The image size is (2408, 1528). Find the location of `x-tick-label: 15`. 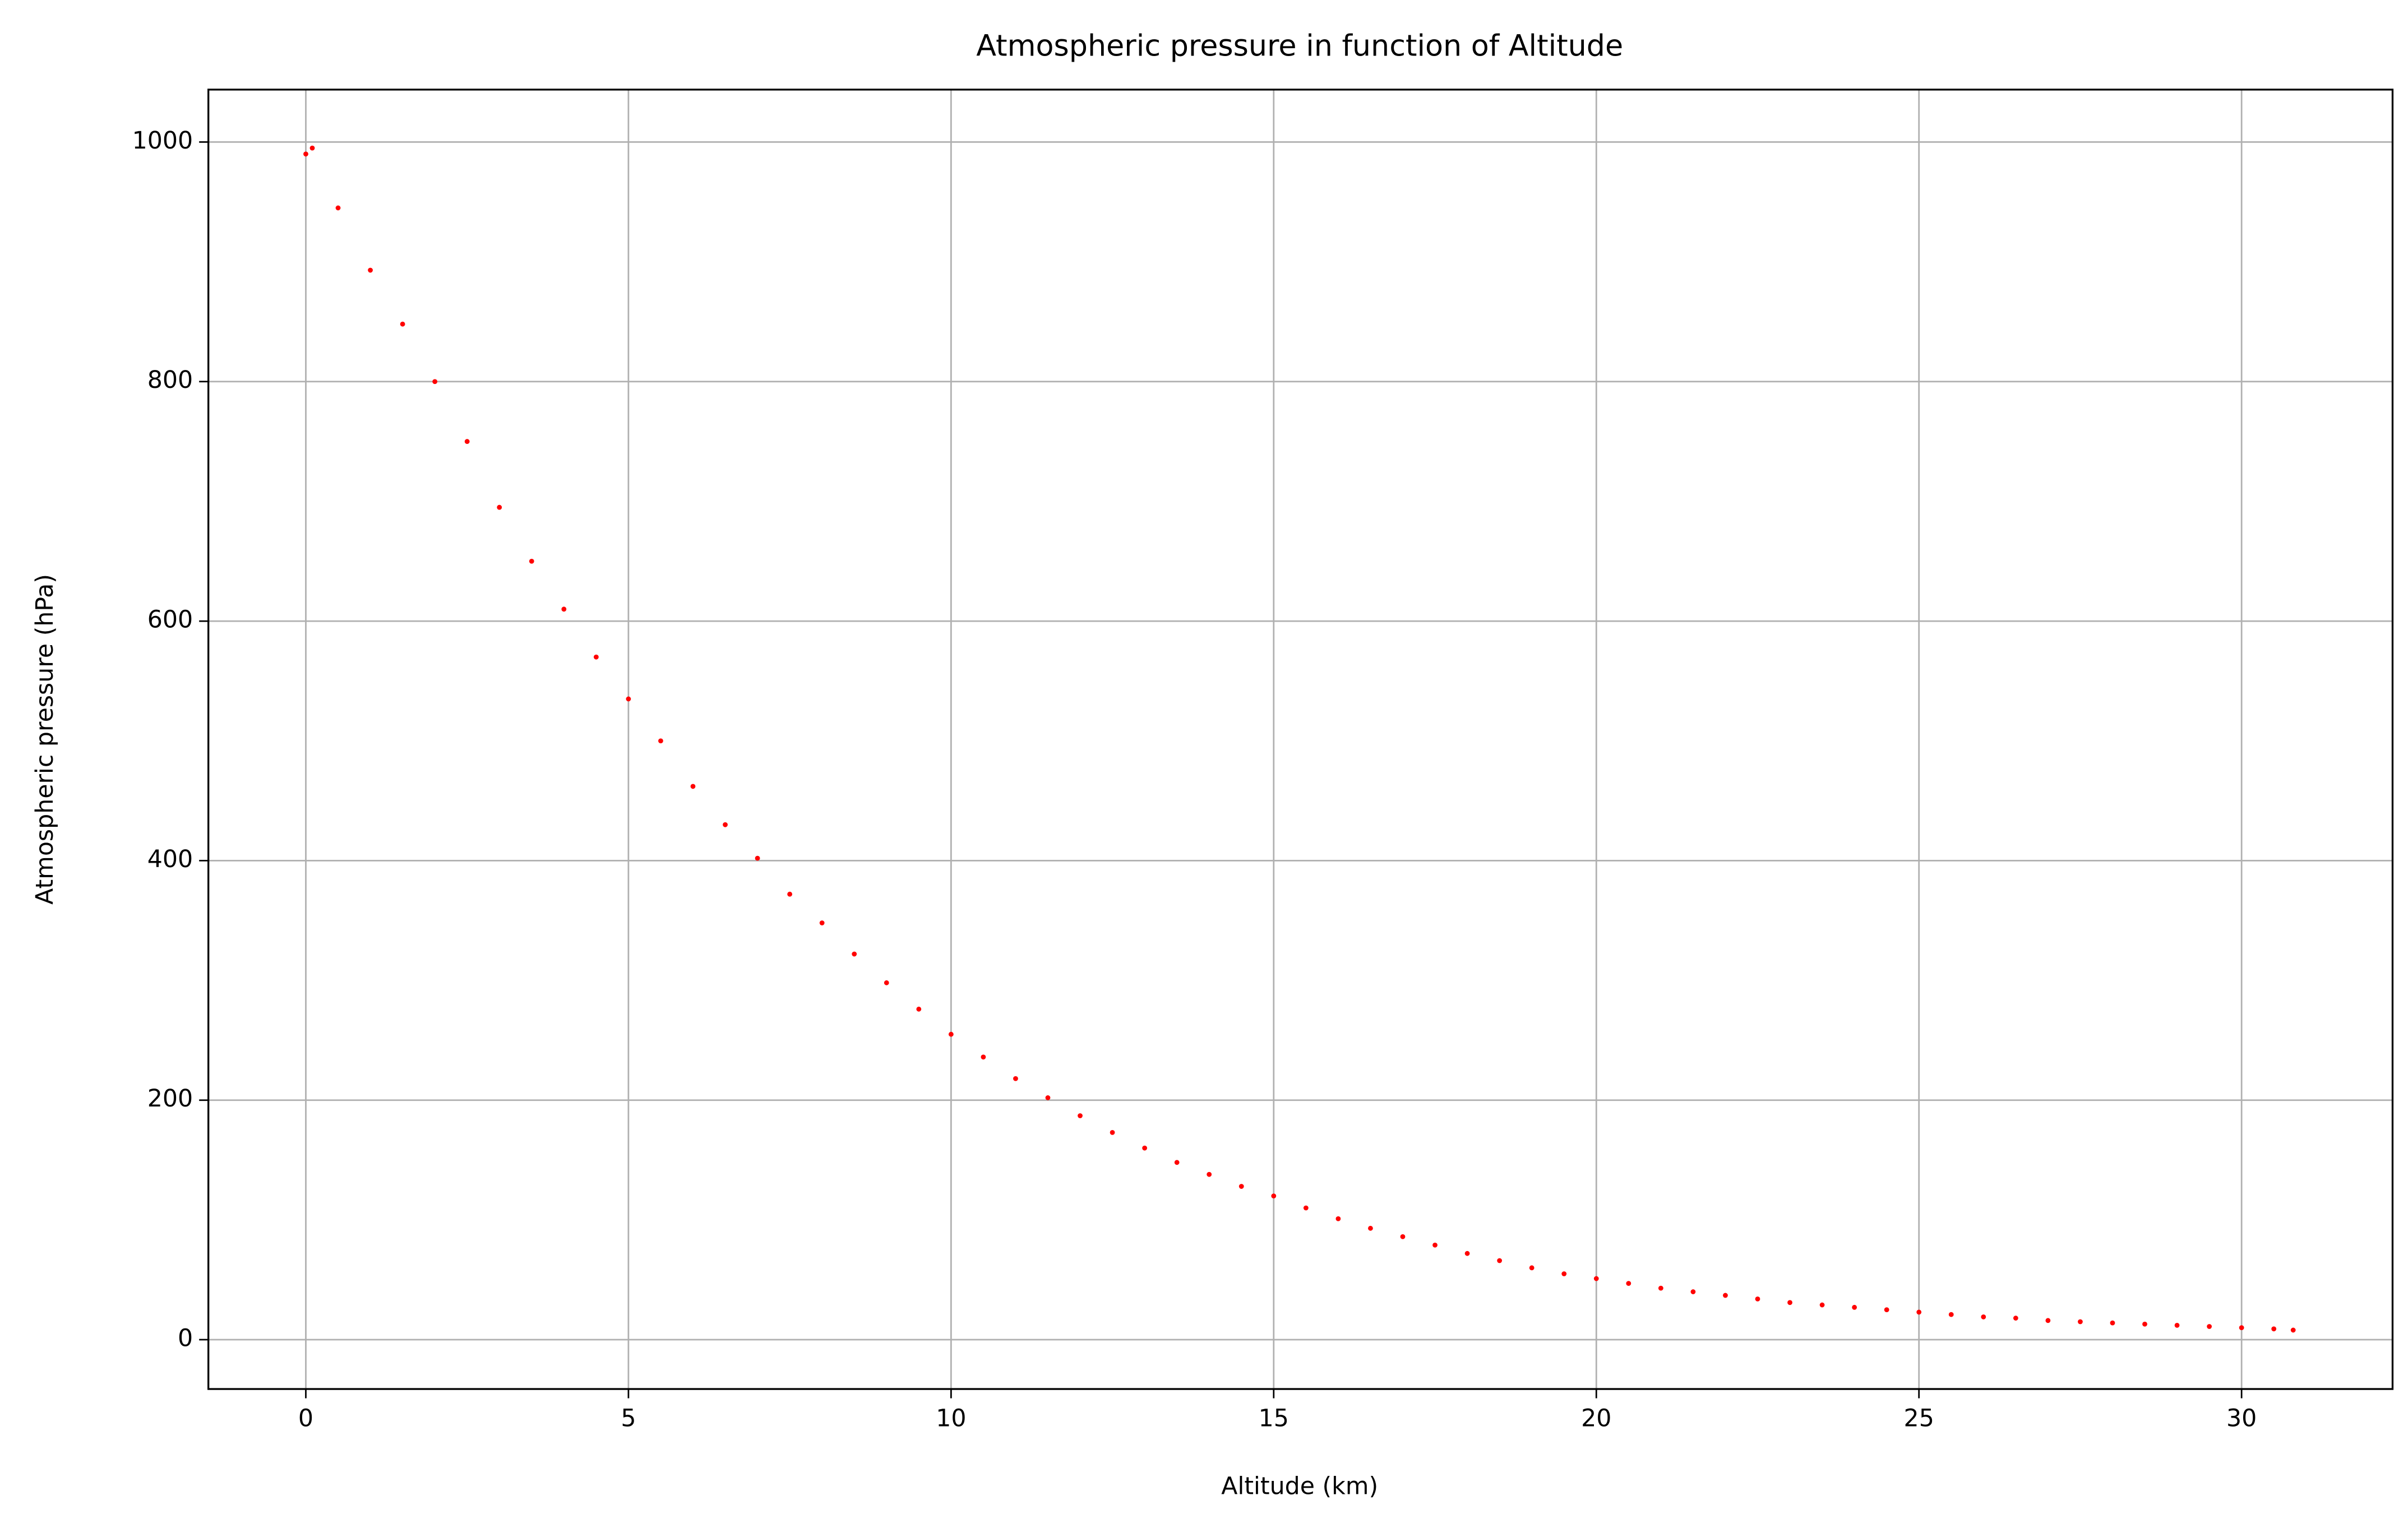

x-tick-label: 15 is located at coordinates (1274, 1419).